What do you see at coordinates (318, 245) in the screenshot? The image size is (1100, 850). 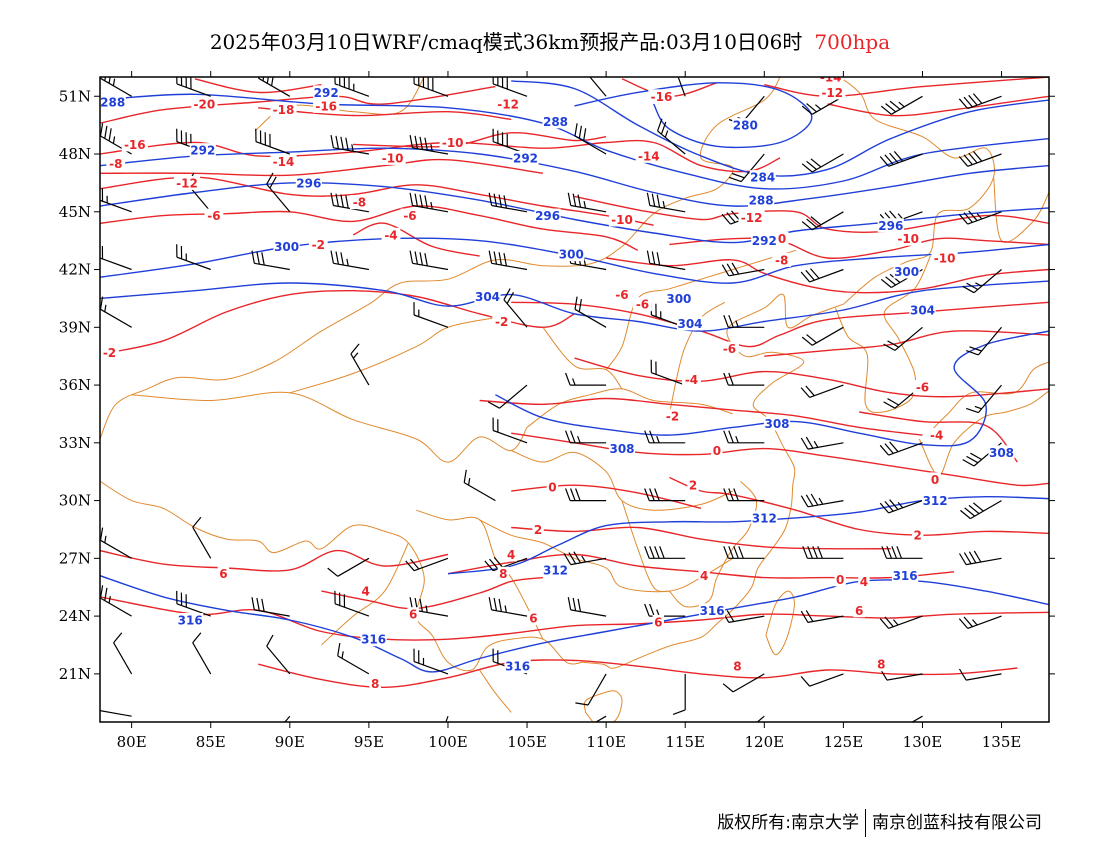 I see `contour-label: -2` at bounding box center [318, 245].